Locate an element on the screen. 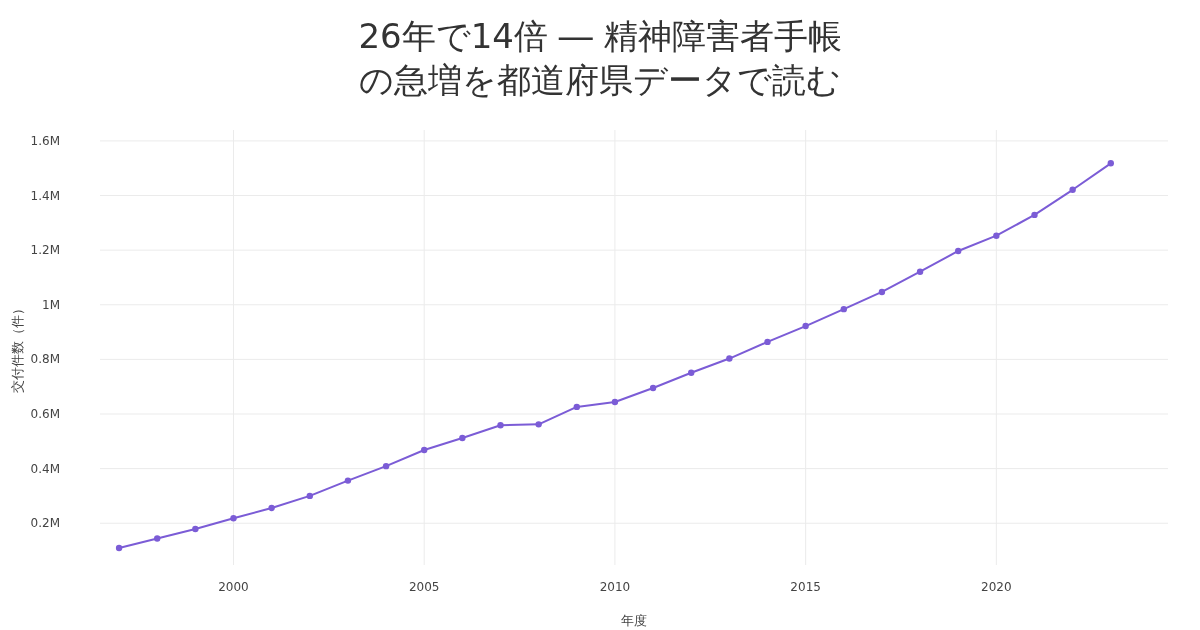  y-tick-label: 0.6M is located at coordinates (45, 413).